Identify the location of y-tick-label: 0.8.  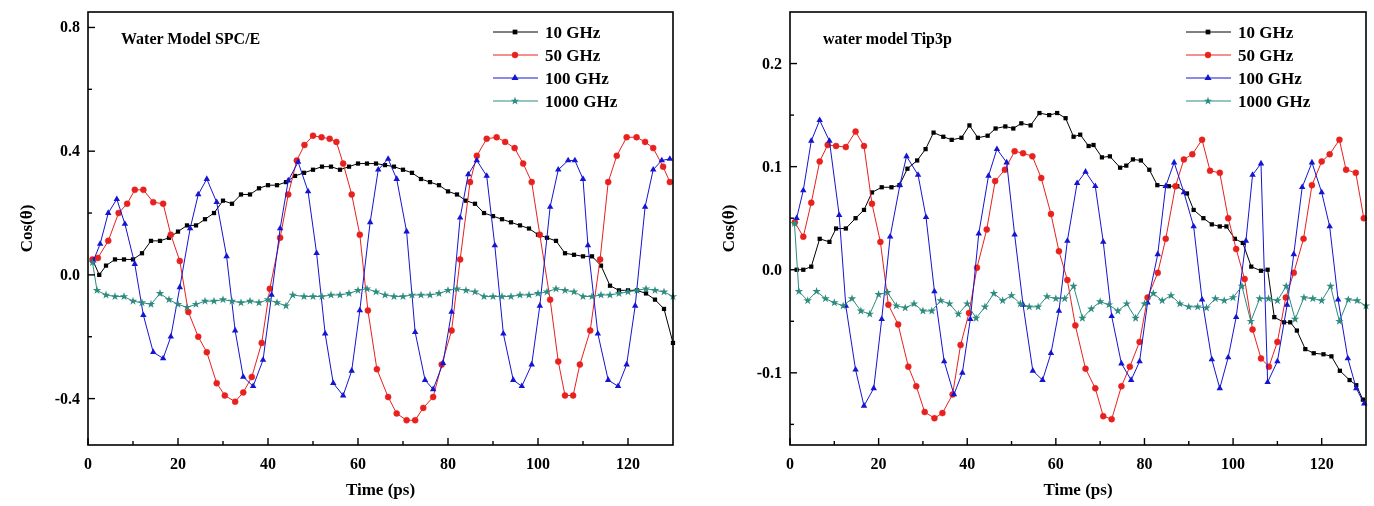
(70, 27).